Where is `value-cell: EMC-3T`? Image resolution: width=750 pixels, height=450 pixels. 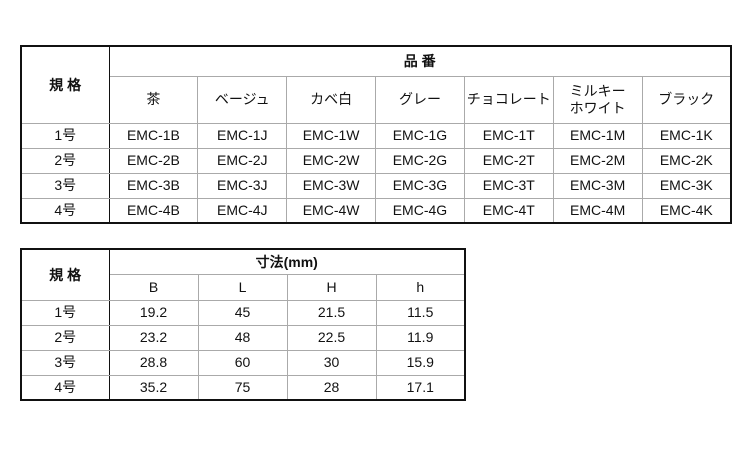 value-cell: EMC-3T is located at coordinates (508, 185).